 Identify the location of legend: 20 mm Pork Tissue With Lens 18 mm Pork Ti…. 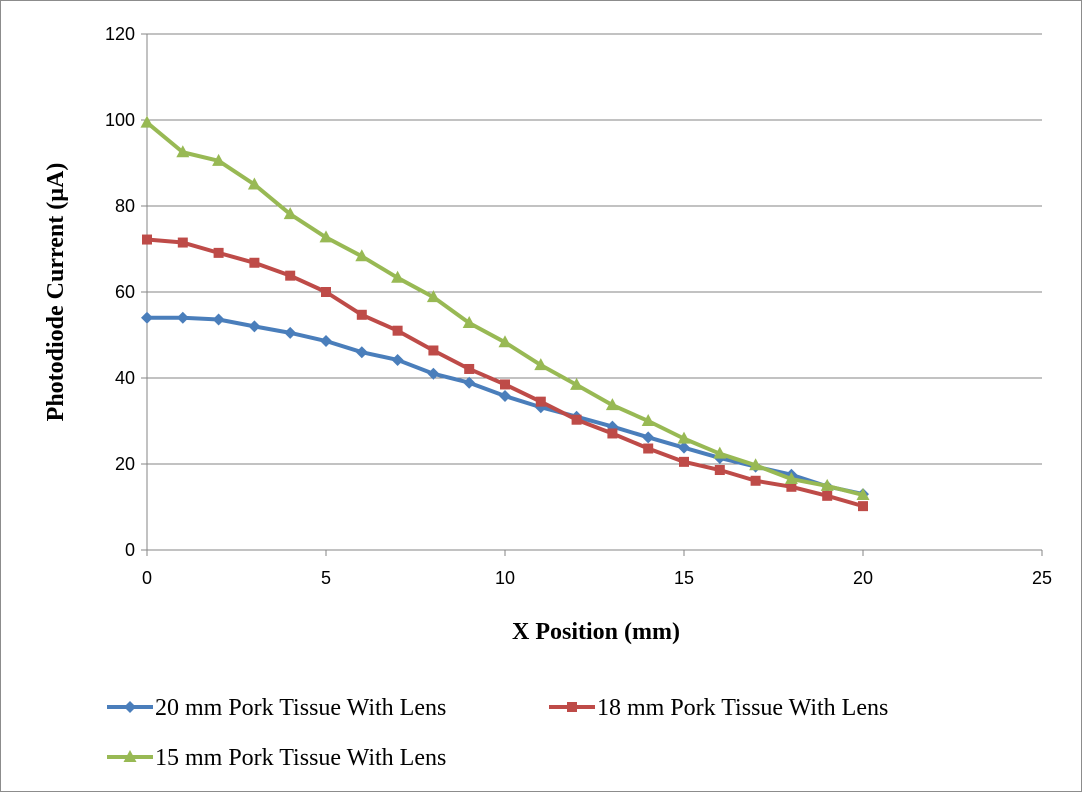
(497, 733).